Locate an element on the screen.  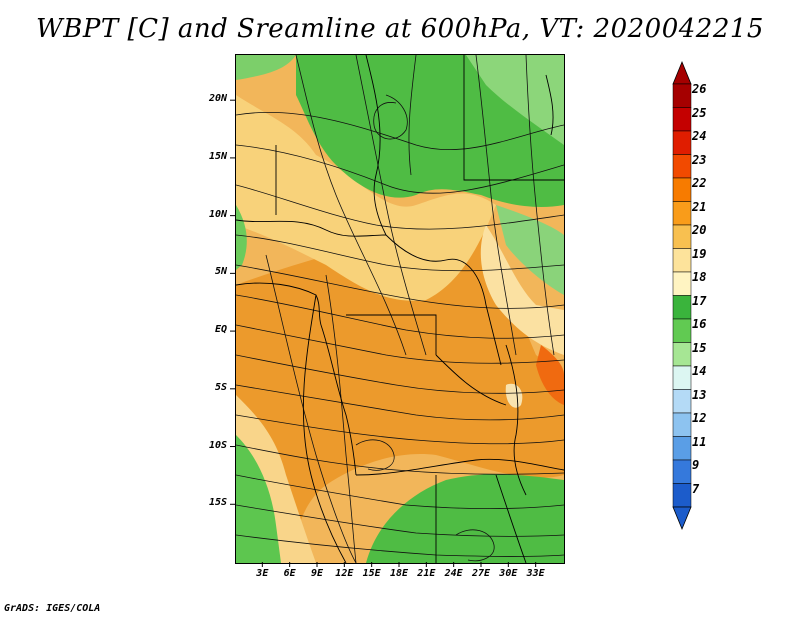
colorbar-level-label: 23 is located at coordinates (699, 159).